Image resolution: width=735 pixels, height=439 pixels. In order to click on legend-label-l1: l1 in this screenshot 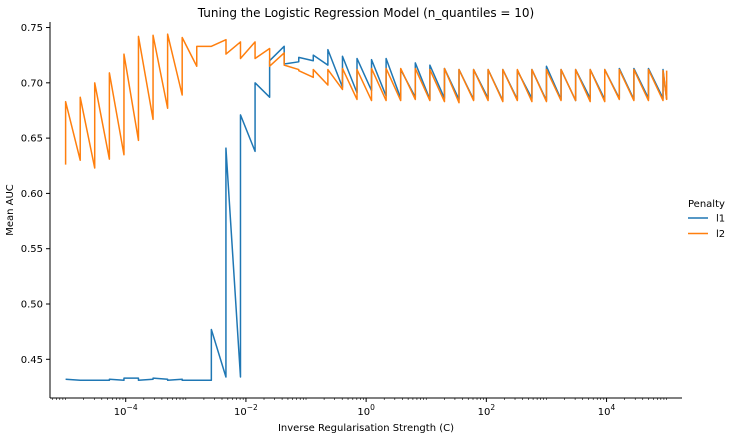, I will do `click(720, 219)`.